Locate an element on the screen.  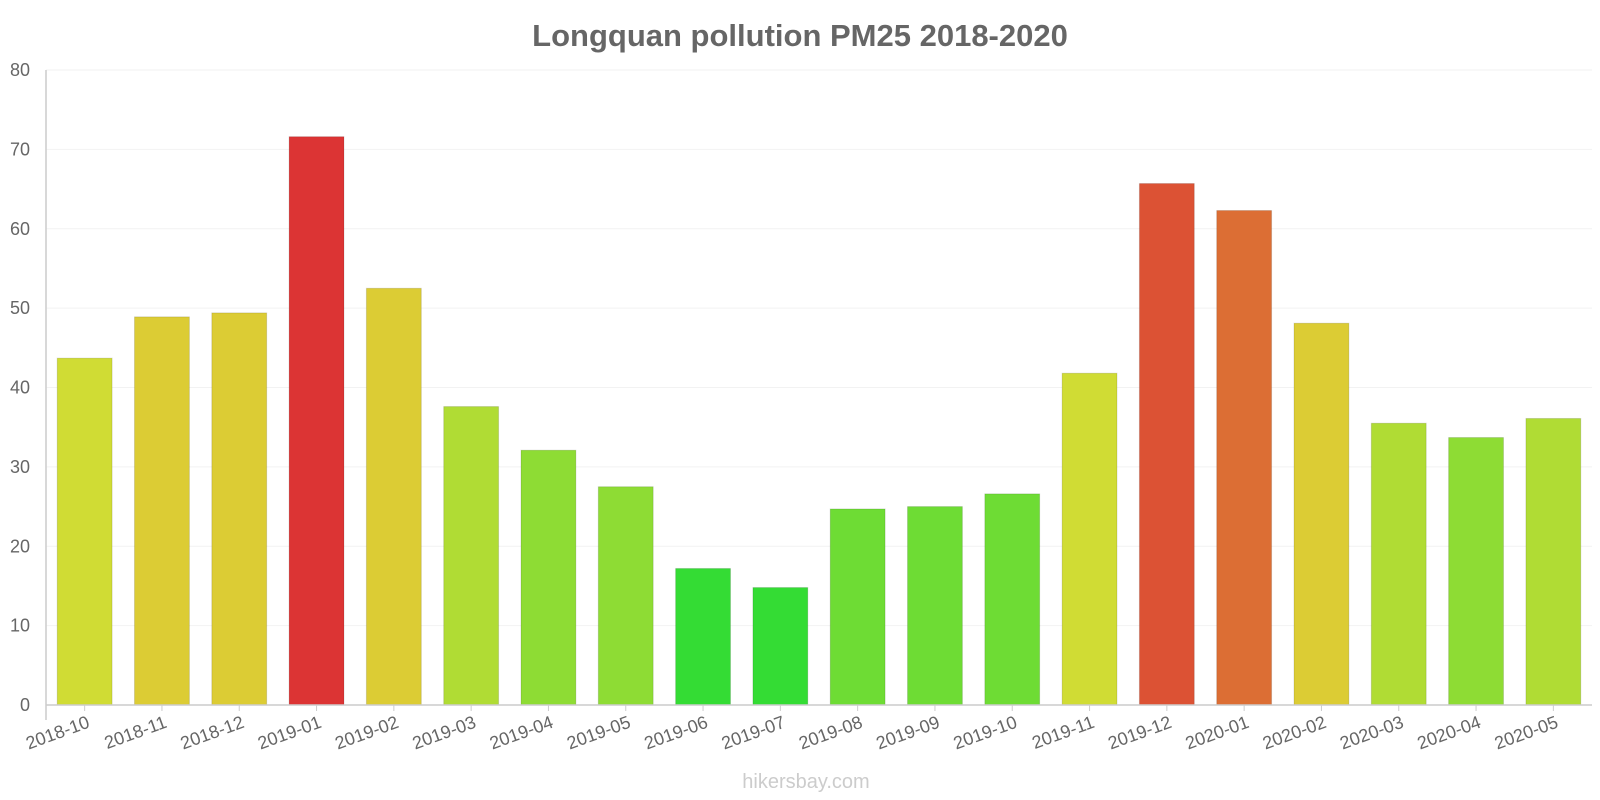
x-tick-label: 2020-03 is located at coordinates (1371, 732).